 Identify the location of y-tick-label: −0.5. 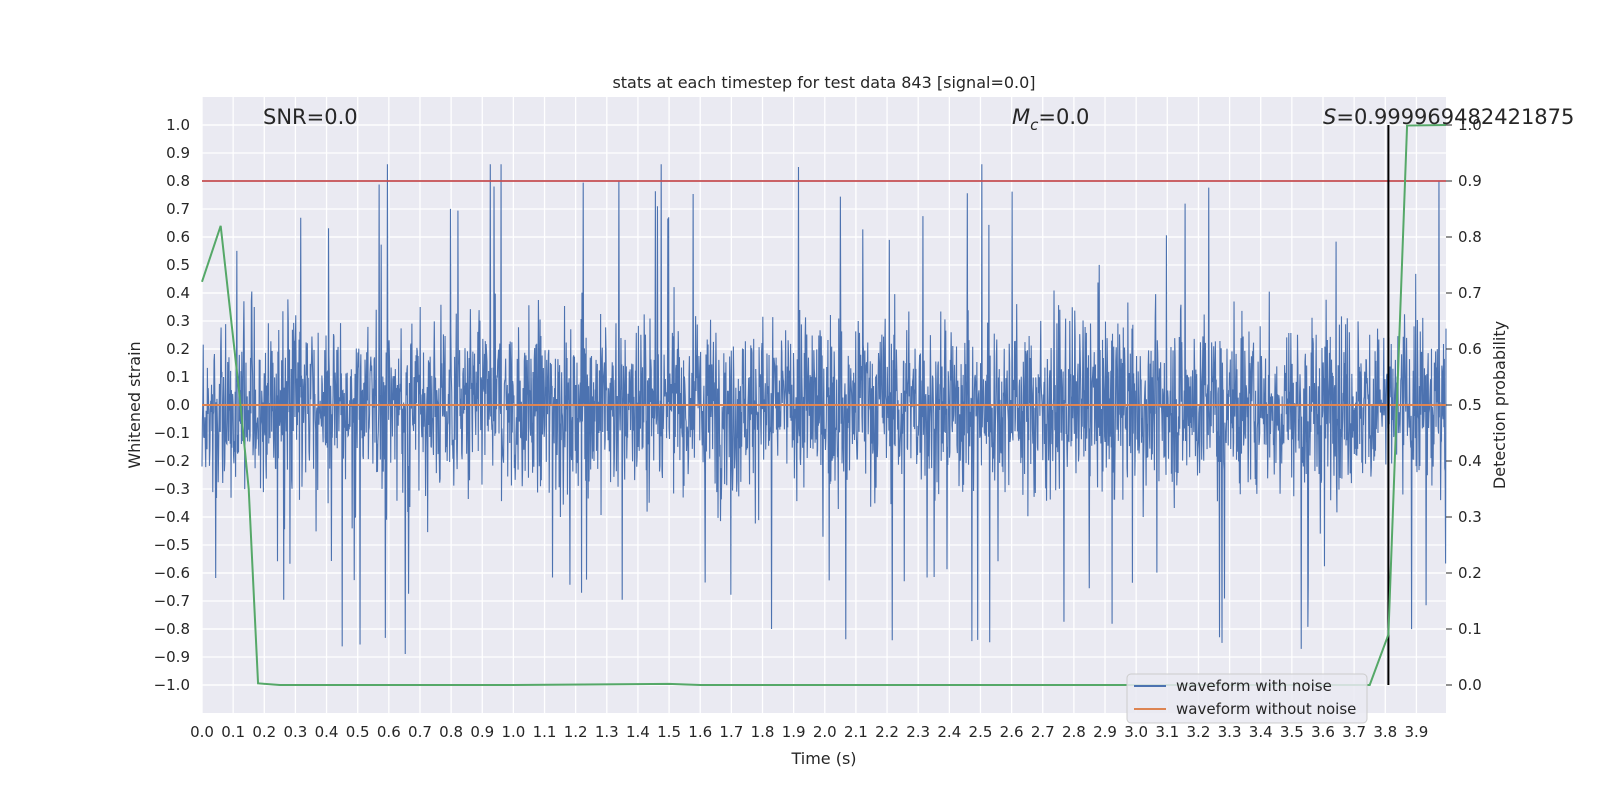
(172, 545).